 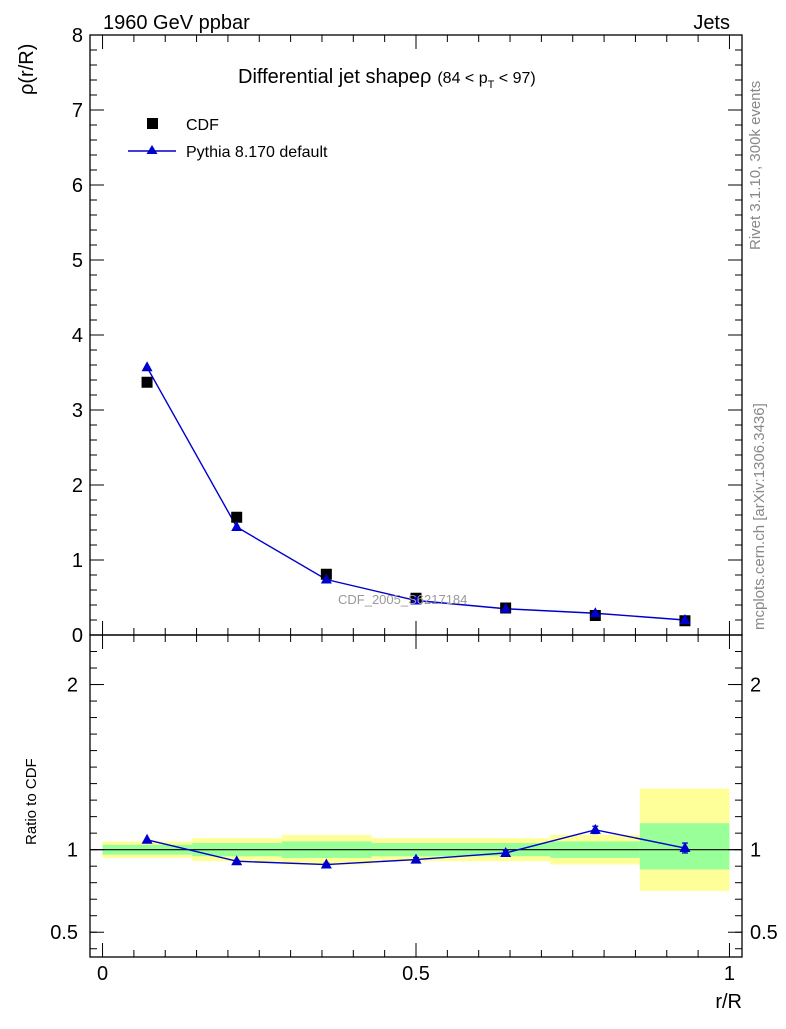 What do you see at coordinates (152, 123) in the screenshot?
I see `legend-cdf-marker` at bounding box center [152, 123].